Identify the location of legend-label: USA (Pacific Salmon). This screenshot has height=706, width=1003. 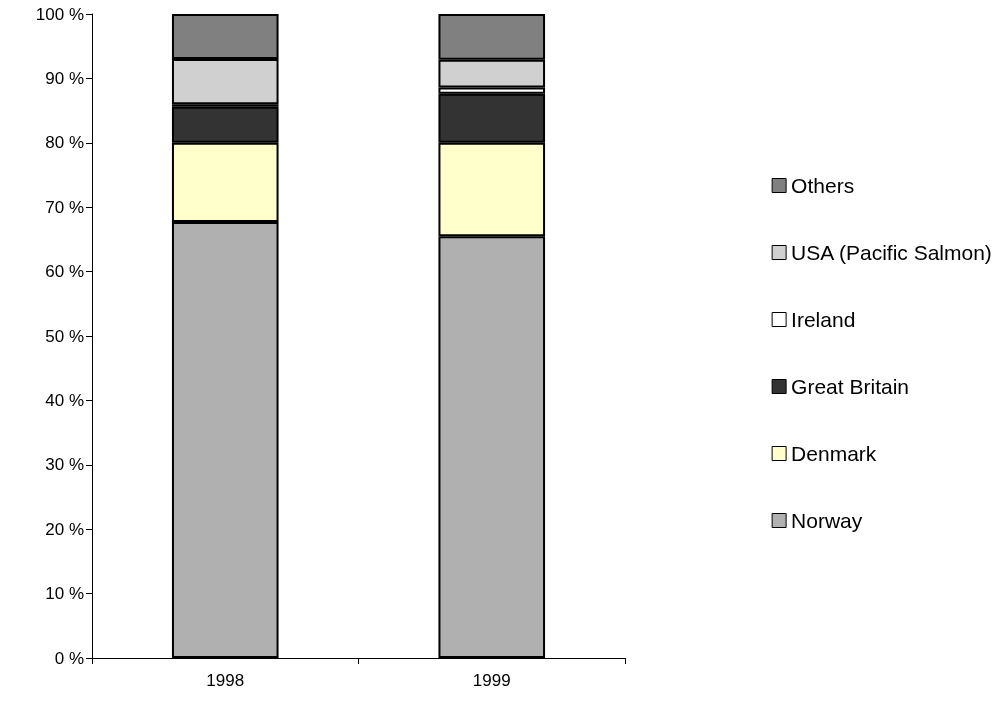
(891, 252).